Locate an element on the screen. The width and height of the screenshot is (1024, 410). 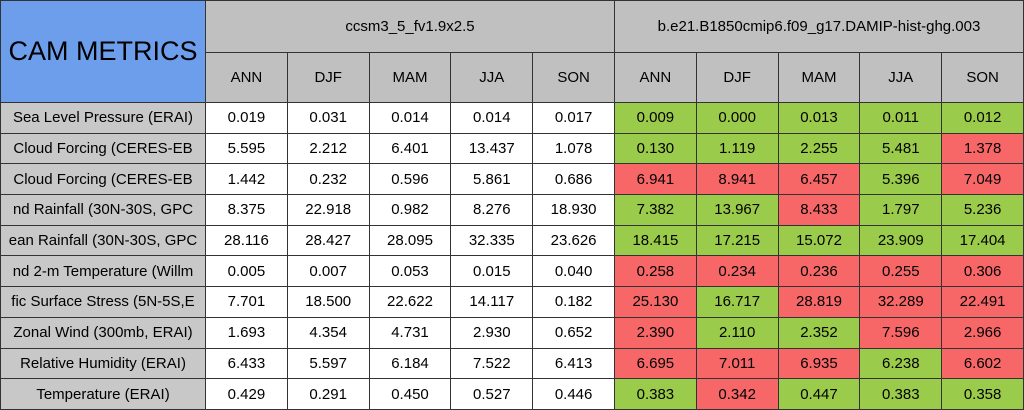
value-cell: 1.378 is located at coordinates (982, 148).